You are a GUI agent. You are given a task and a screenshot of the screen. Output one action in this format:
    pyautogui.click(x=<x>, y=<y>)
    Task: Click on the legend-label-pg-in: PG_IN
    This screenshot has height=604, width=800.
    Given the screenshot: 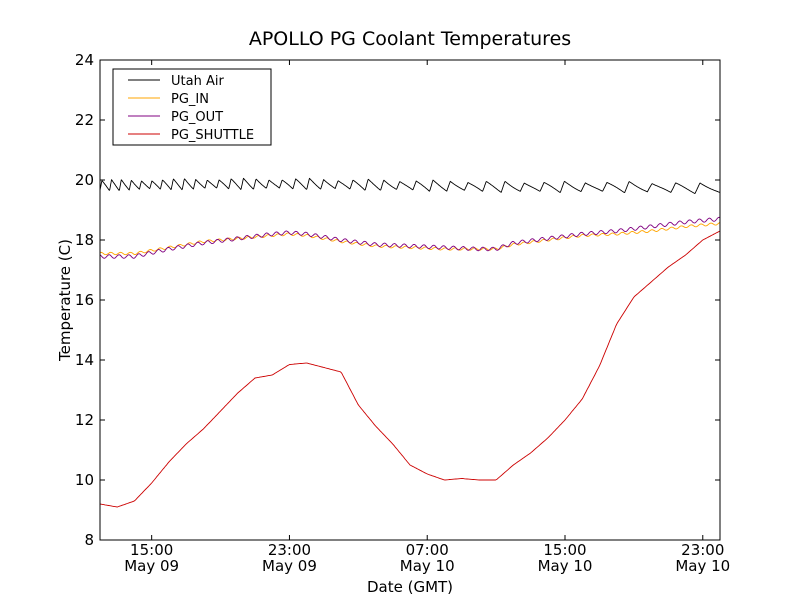 What is the action you would take?
    pyautogui.click(x=190, y=99)
    